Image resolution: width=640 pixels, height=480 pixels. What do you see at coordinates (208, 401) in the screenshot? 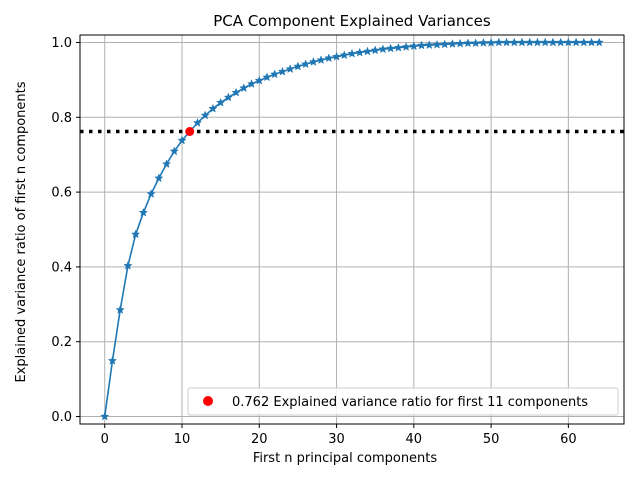
I see `legend-marker-red-dot` at bounding box center [208, 401].